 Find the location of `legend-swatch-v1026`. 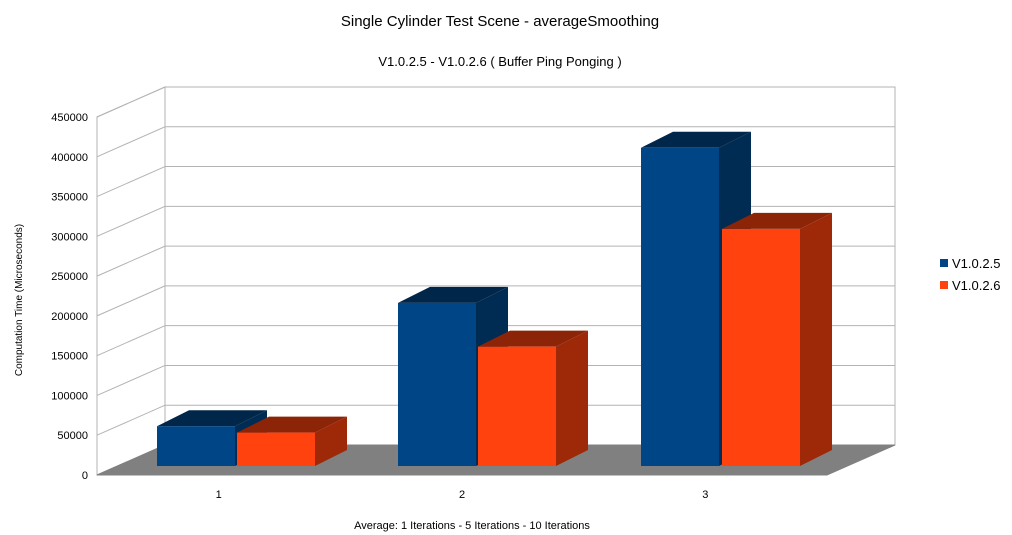

legend-swatch-v1026 is located at coordinates (944, 285).